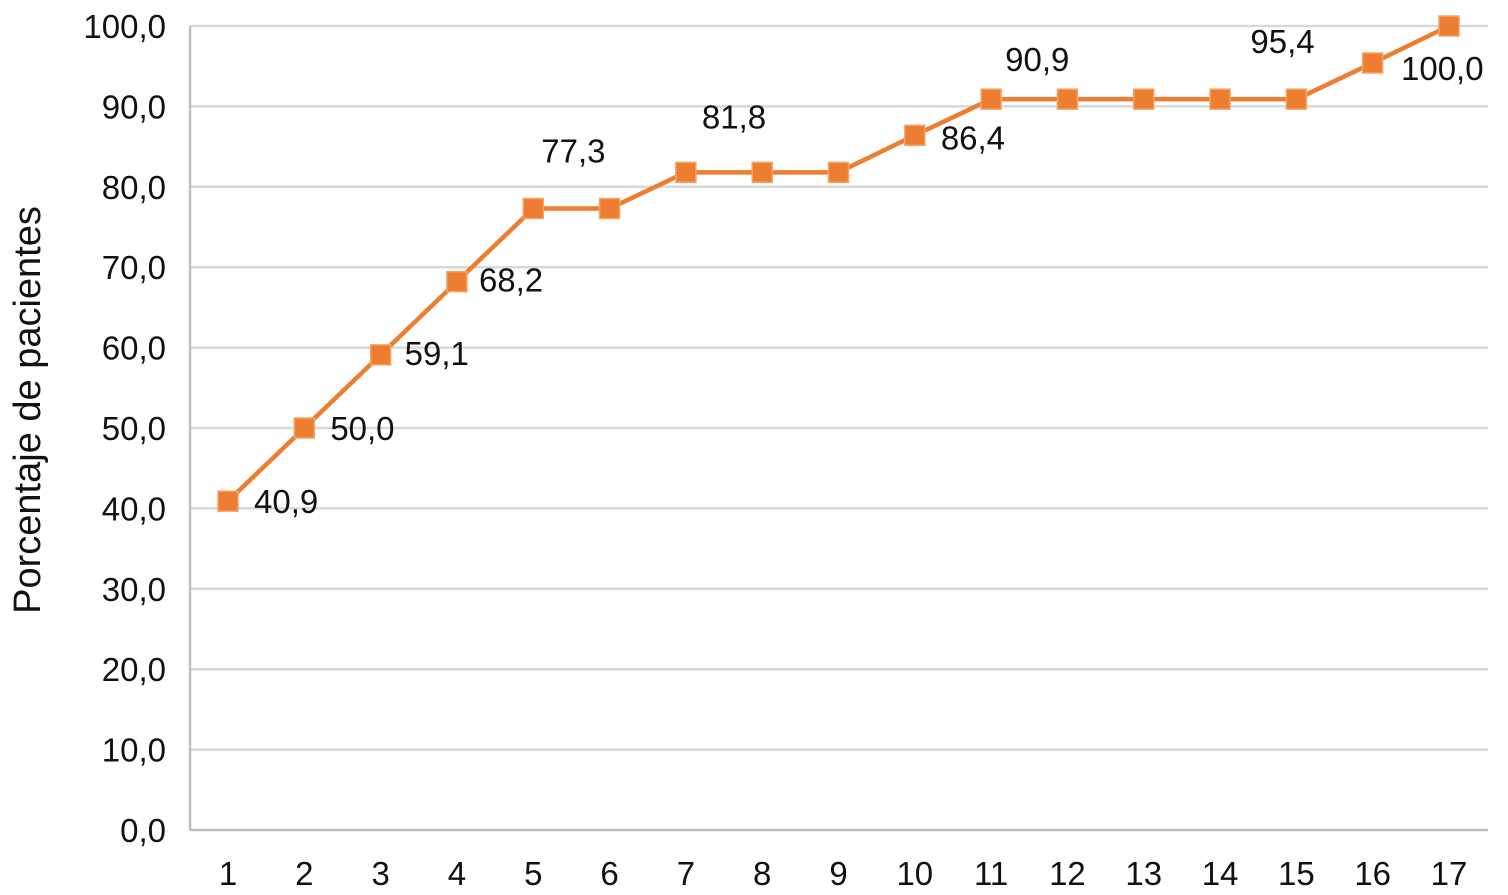  I want to click on x-tick-label: 2, so click(304, 873).